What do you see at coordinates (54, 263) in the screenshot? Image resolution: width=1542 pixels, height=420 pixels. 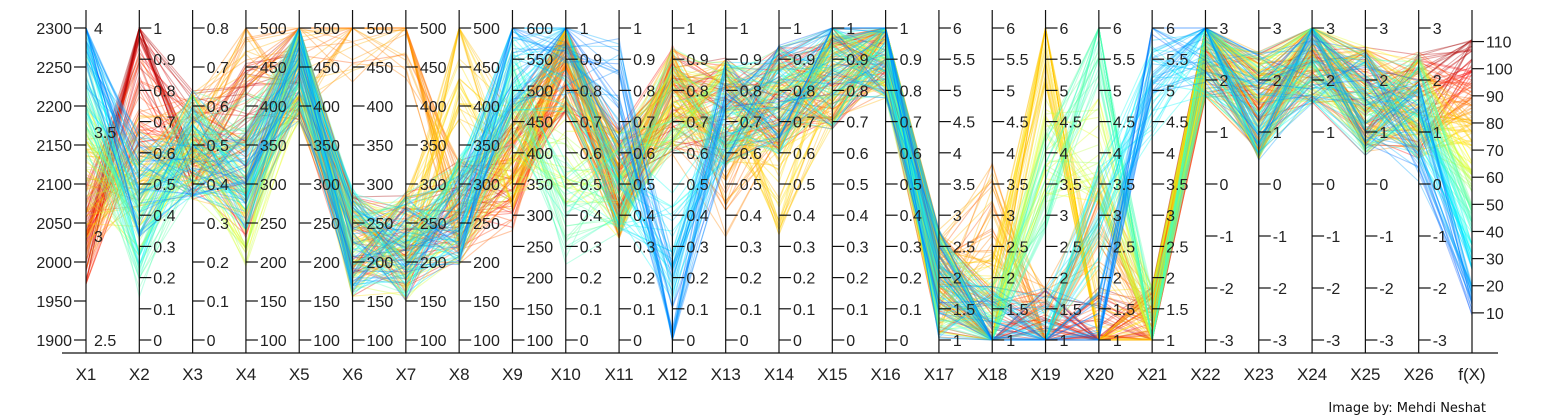 I see `tick-label: 2000` at bounding box center [54, 263].